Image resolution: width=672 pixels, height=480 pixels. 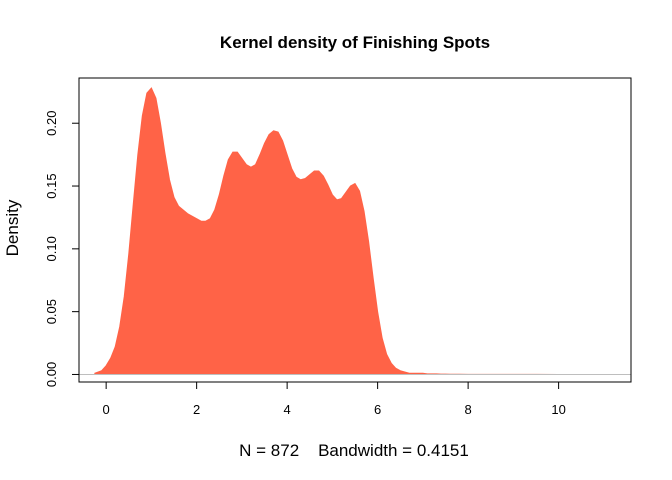 What do you see at coordinates (334, 399) in the screenshot?
I see `x-axis: 0 2 4 6 8 10` at bounding box center [334, 399].